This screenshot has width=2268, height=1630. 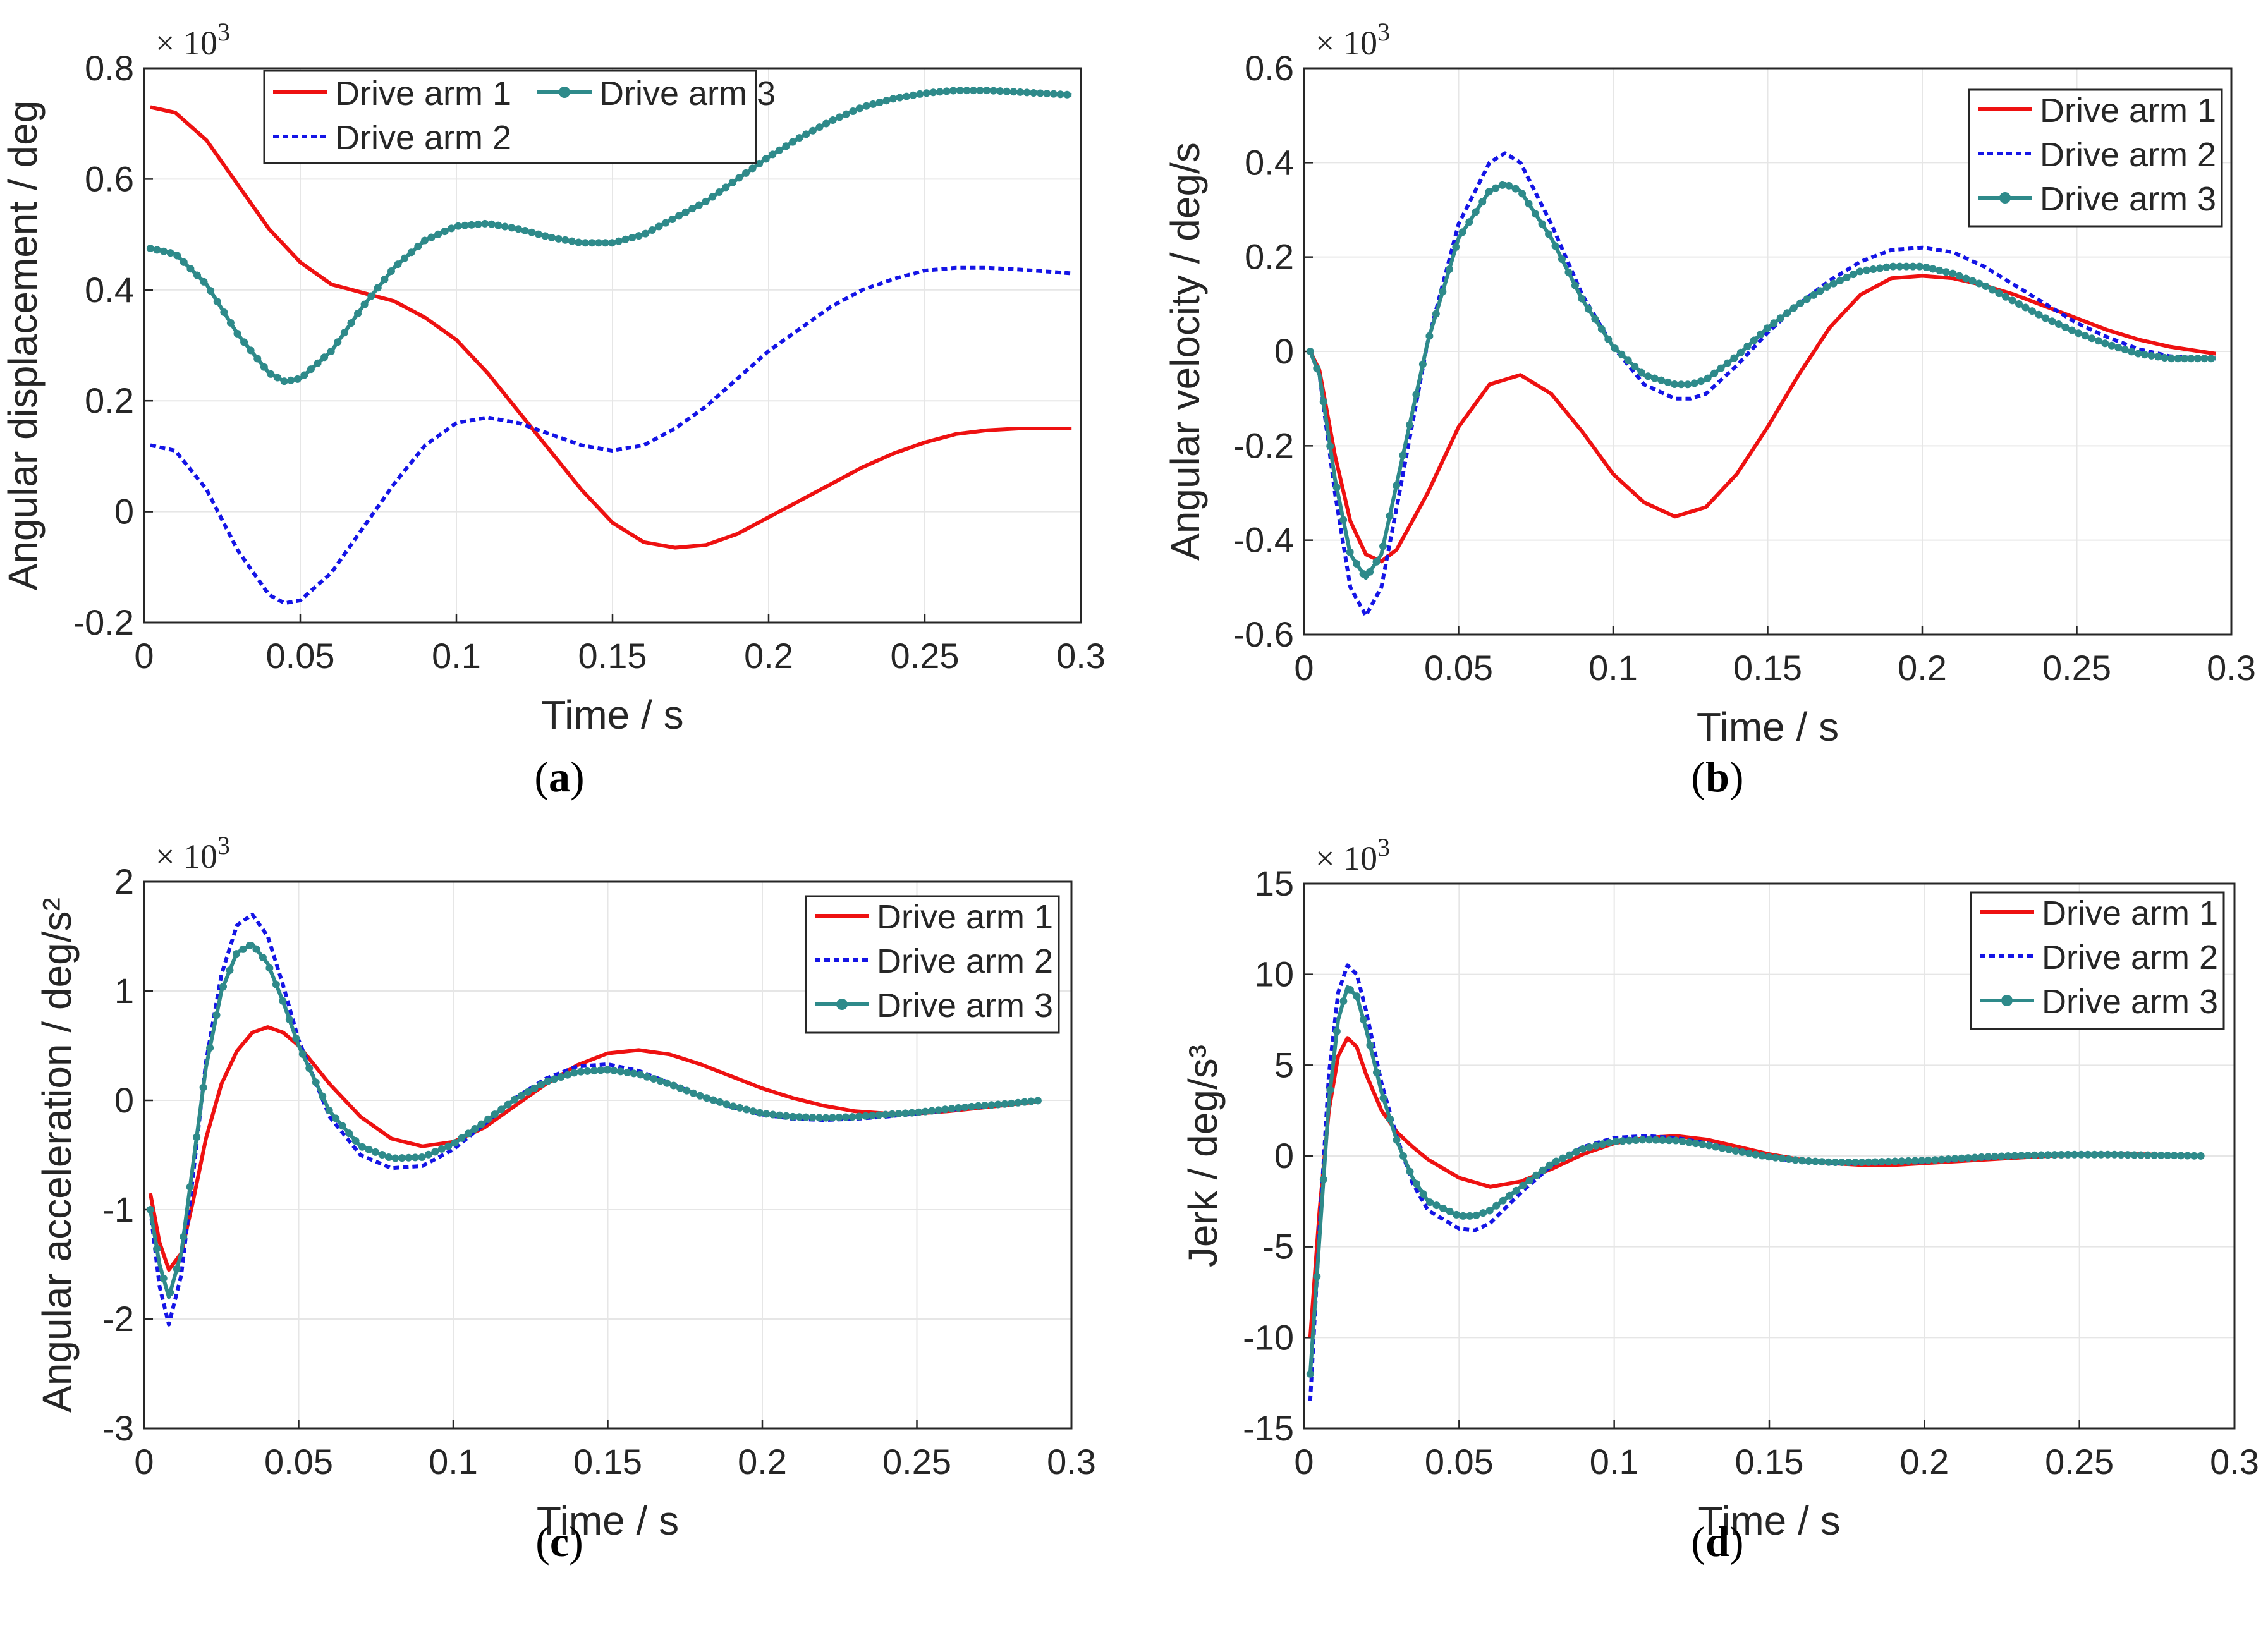 What do you see at coordinates (1284, 1156) in the screenshot?
I see `y-tick-label: 0` at bounding box center [1284, 1156].